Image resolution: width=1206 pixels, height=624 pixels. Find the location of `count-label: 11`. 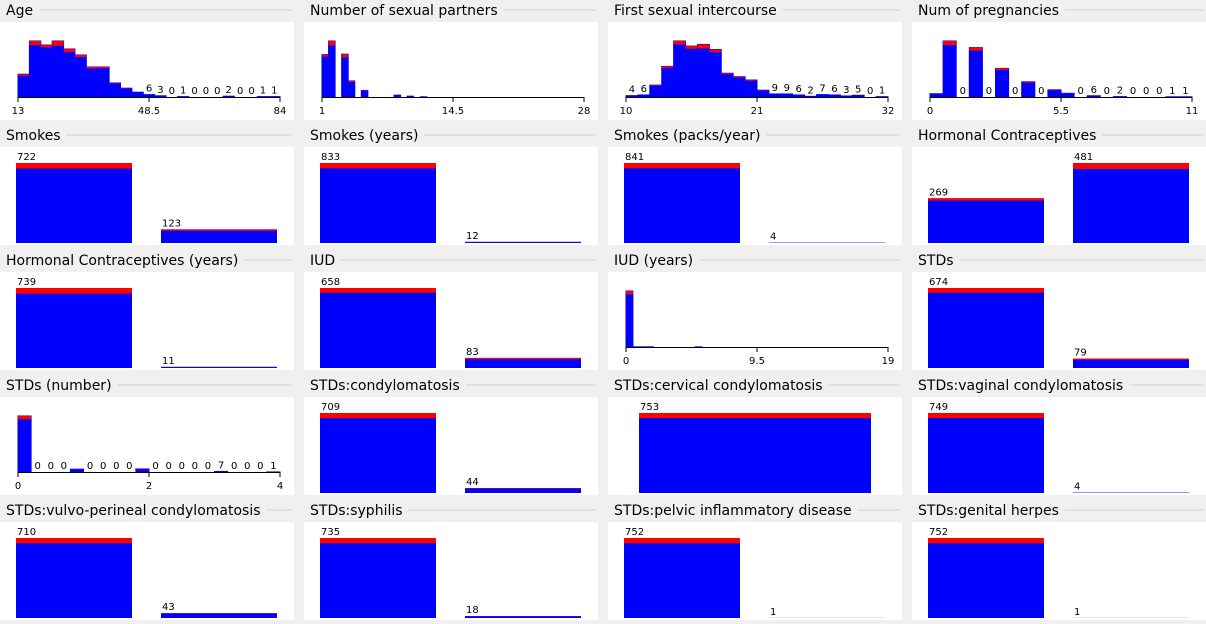

count-label: 11 is located at coordinates (168, 361).